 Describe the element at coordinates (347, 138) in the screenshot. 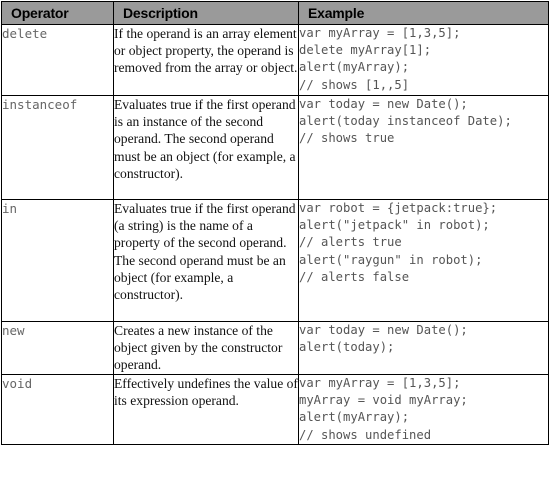

I see `code-line: // shows true` at that location.